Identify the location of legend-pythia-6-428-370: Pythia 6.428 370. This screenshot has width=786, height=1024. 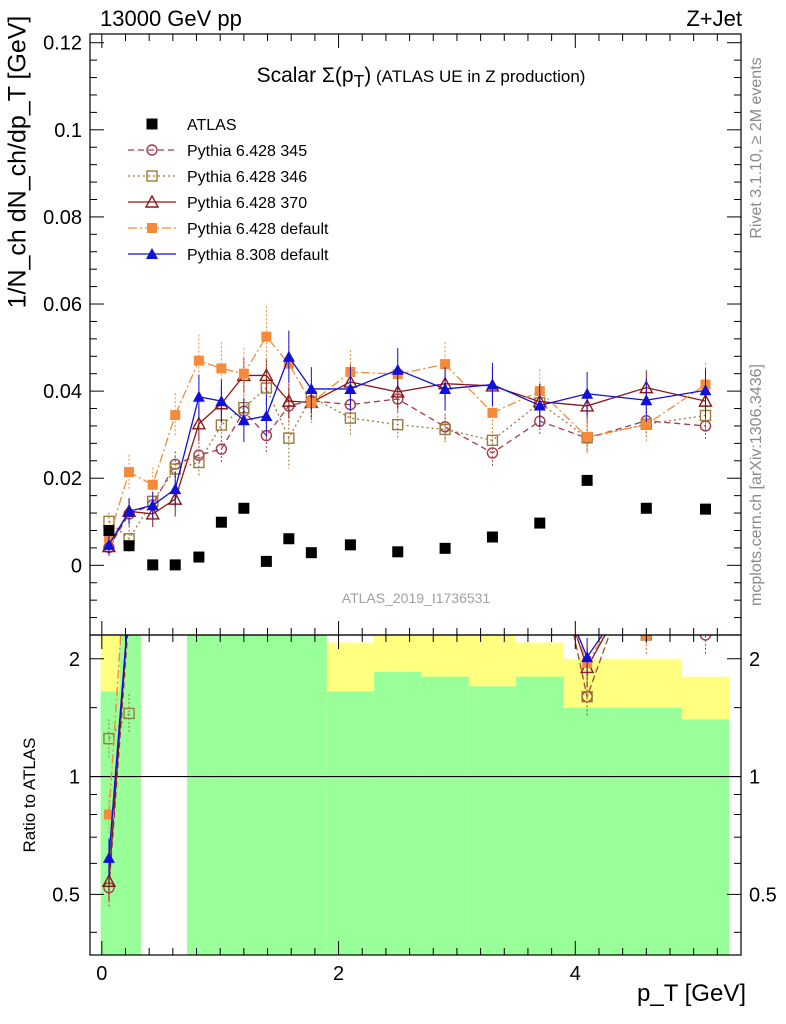
(217, 203).